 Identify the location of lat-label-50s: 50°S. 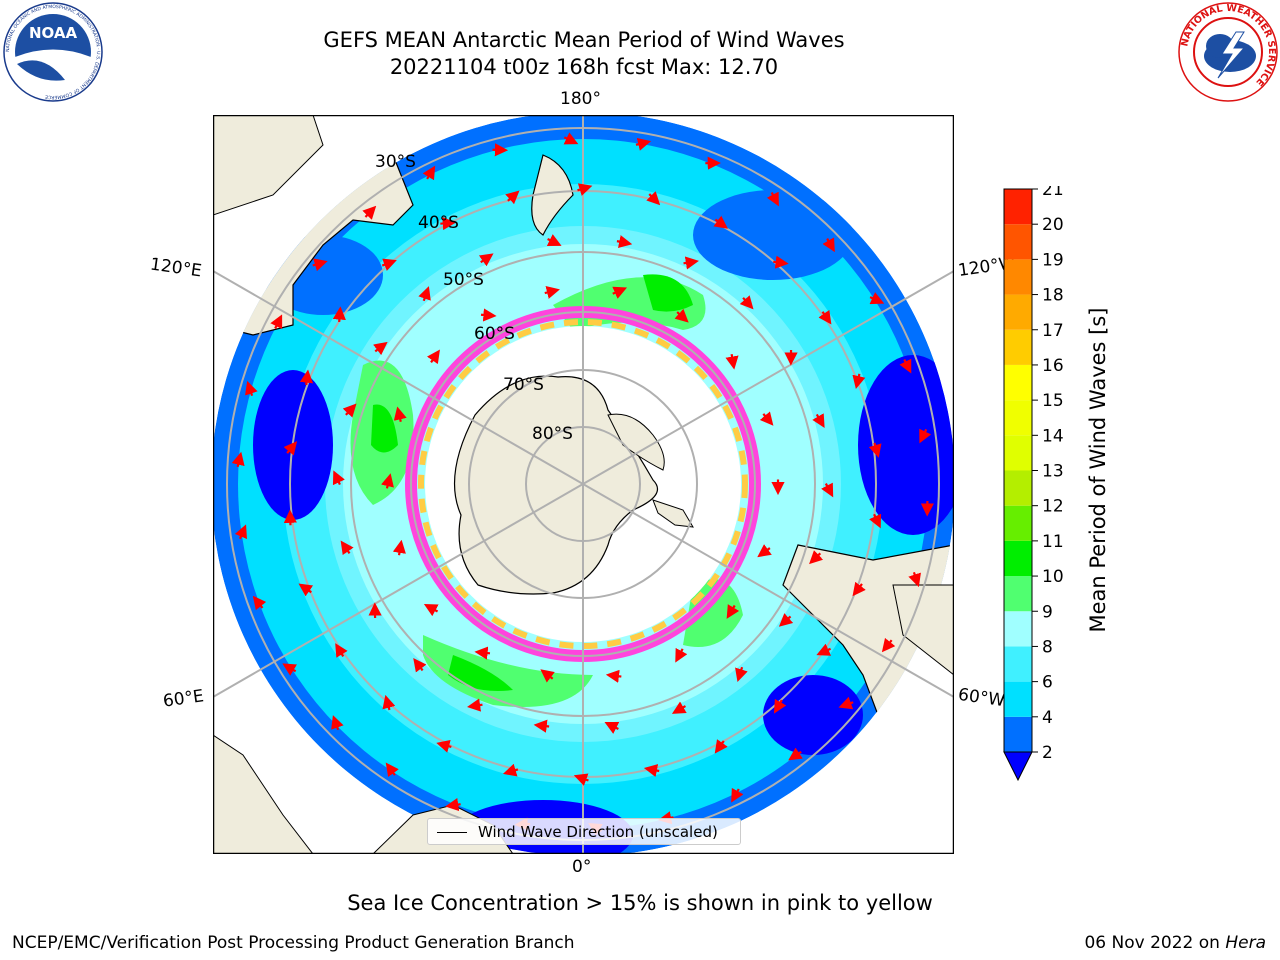
(463, 280).